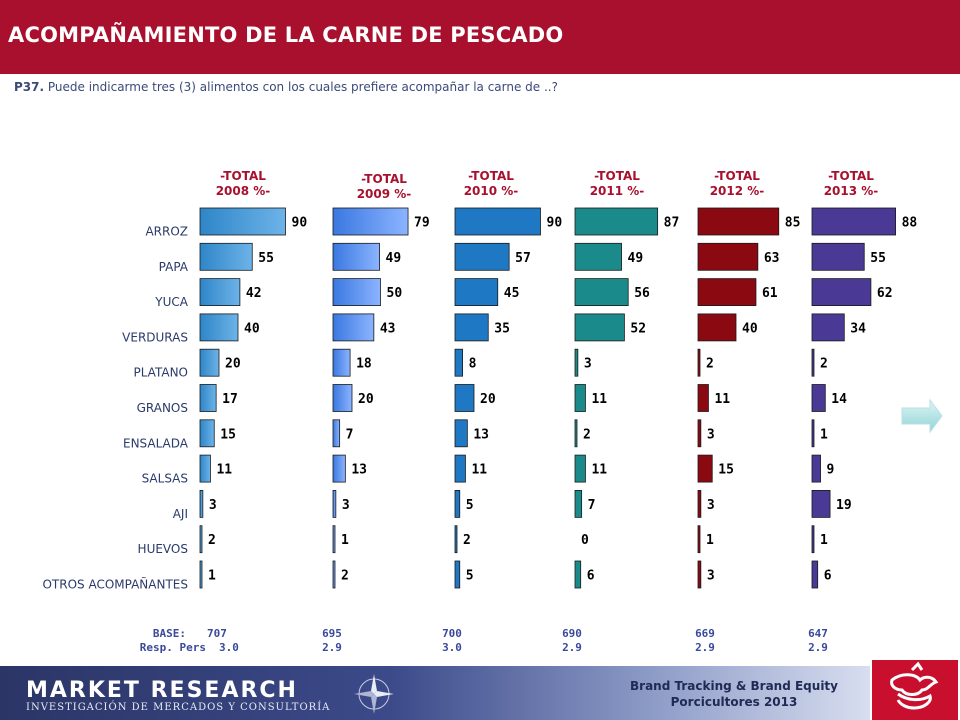  I want to click on series-column: -TOTAL 2010 %- 90 57 45 35 8 20 13 11 5 2 5, so click(508, 379).